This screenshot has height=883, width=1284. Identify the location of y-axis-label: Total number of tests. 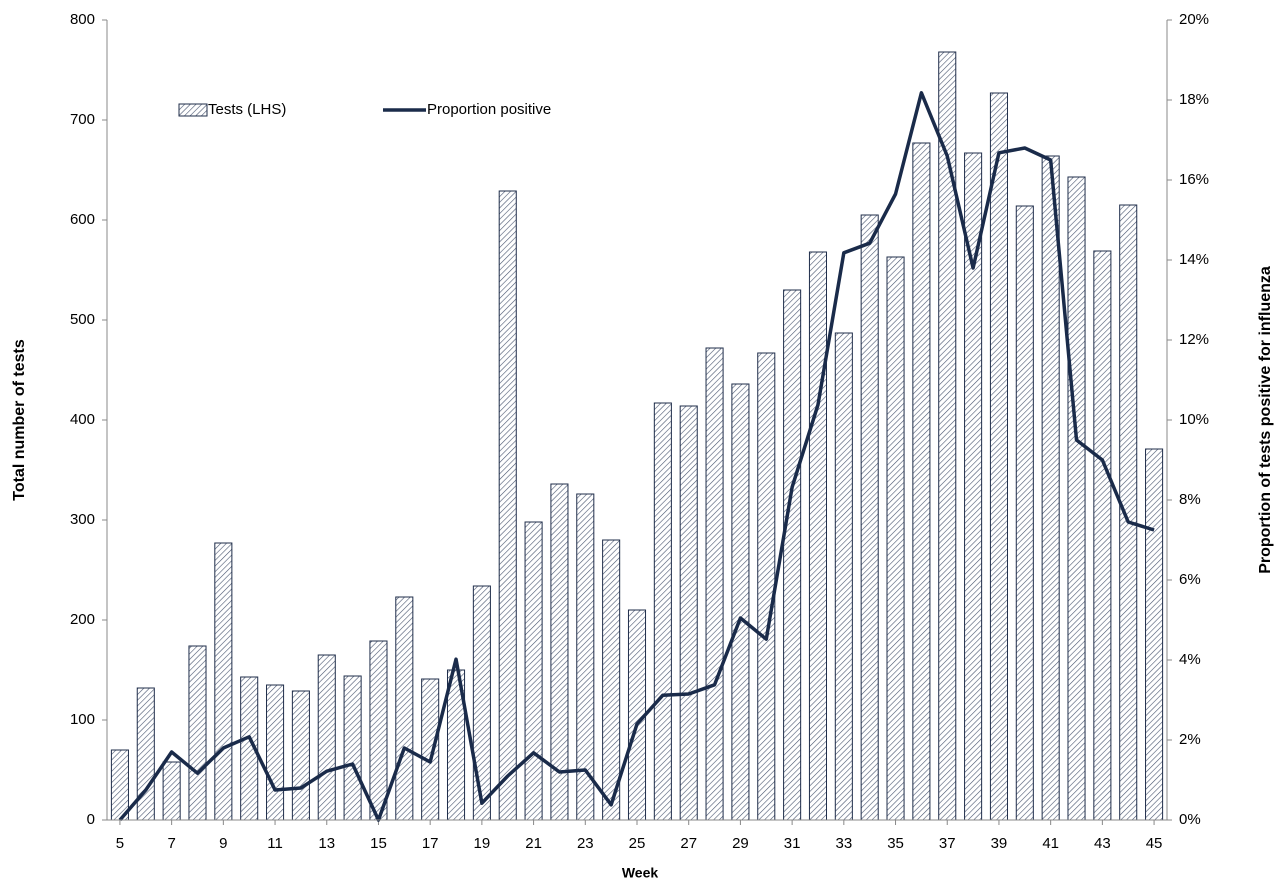
(19, 420).